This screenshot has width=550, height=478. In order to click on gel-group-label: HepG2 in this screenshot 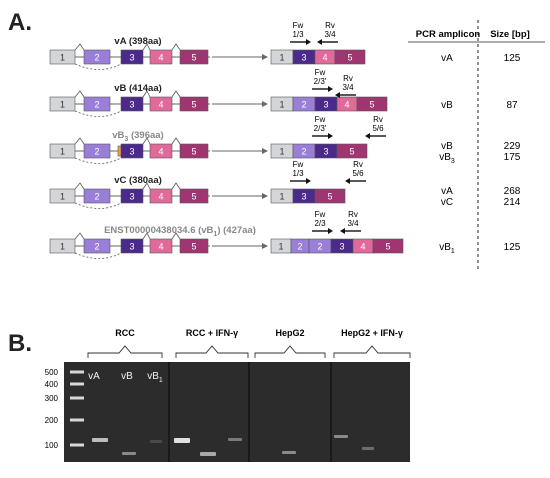, I will do `click(289, 333)`.